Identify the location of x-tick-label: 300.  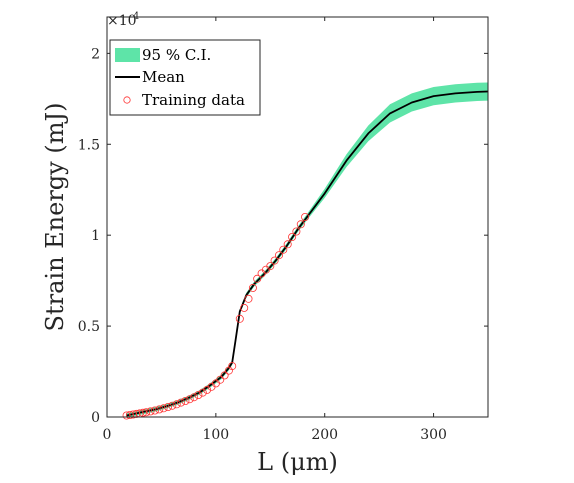
(433, 435).